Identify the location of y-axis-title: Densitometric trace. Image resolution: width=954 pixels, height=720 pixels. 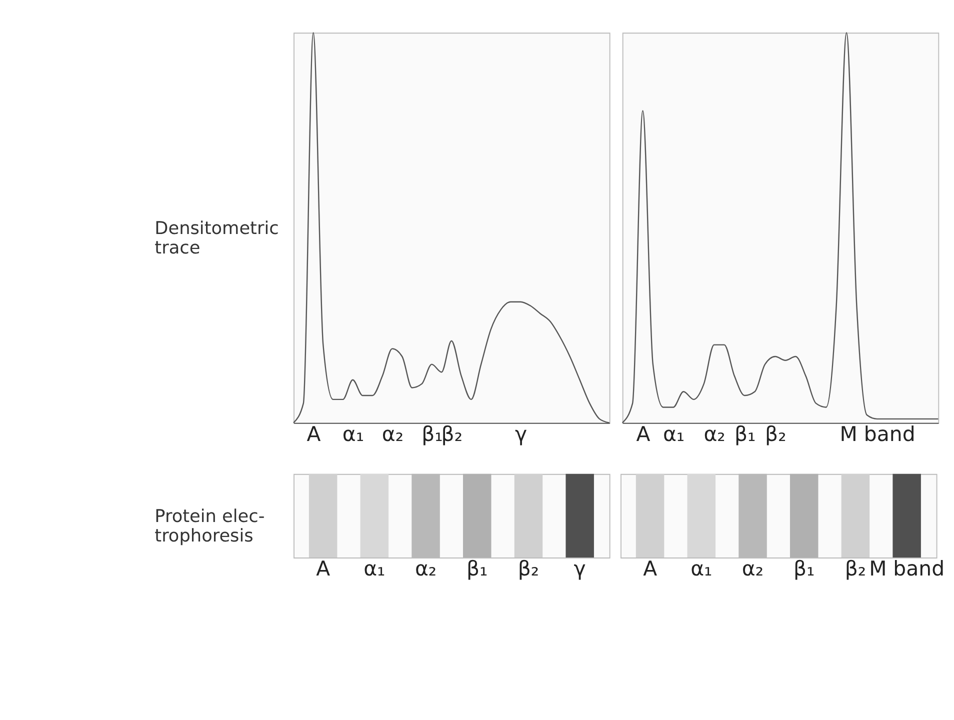
(216, 238).